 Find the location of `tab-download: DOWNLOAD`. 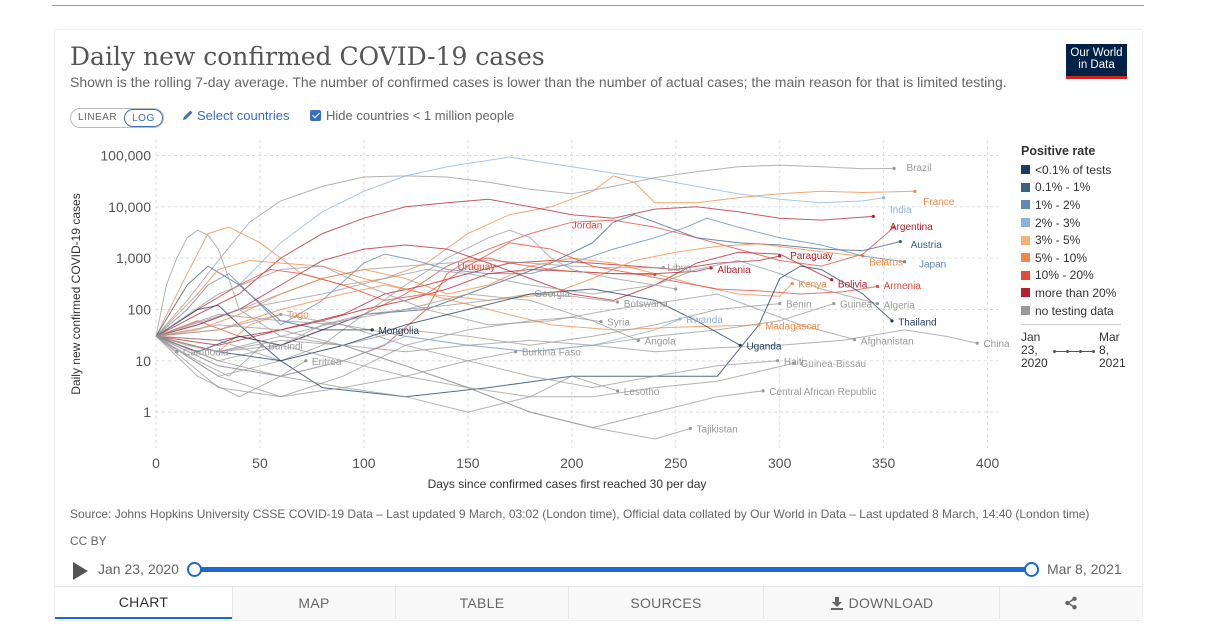

tab-download: DOWNLOAD is located at coordinates (881, 603).